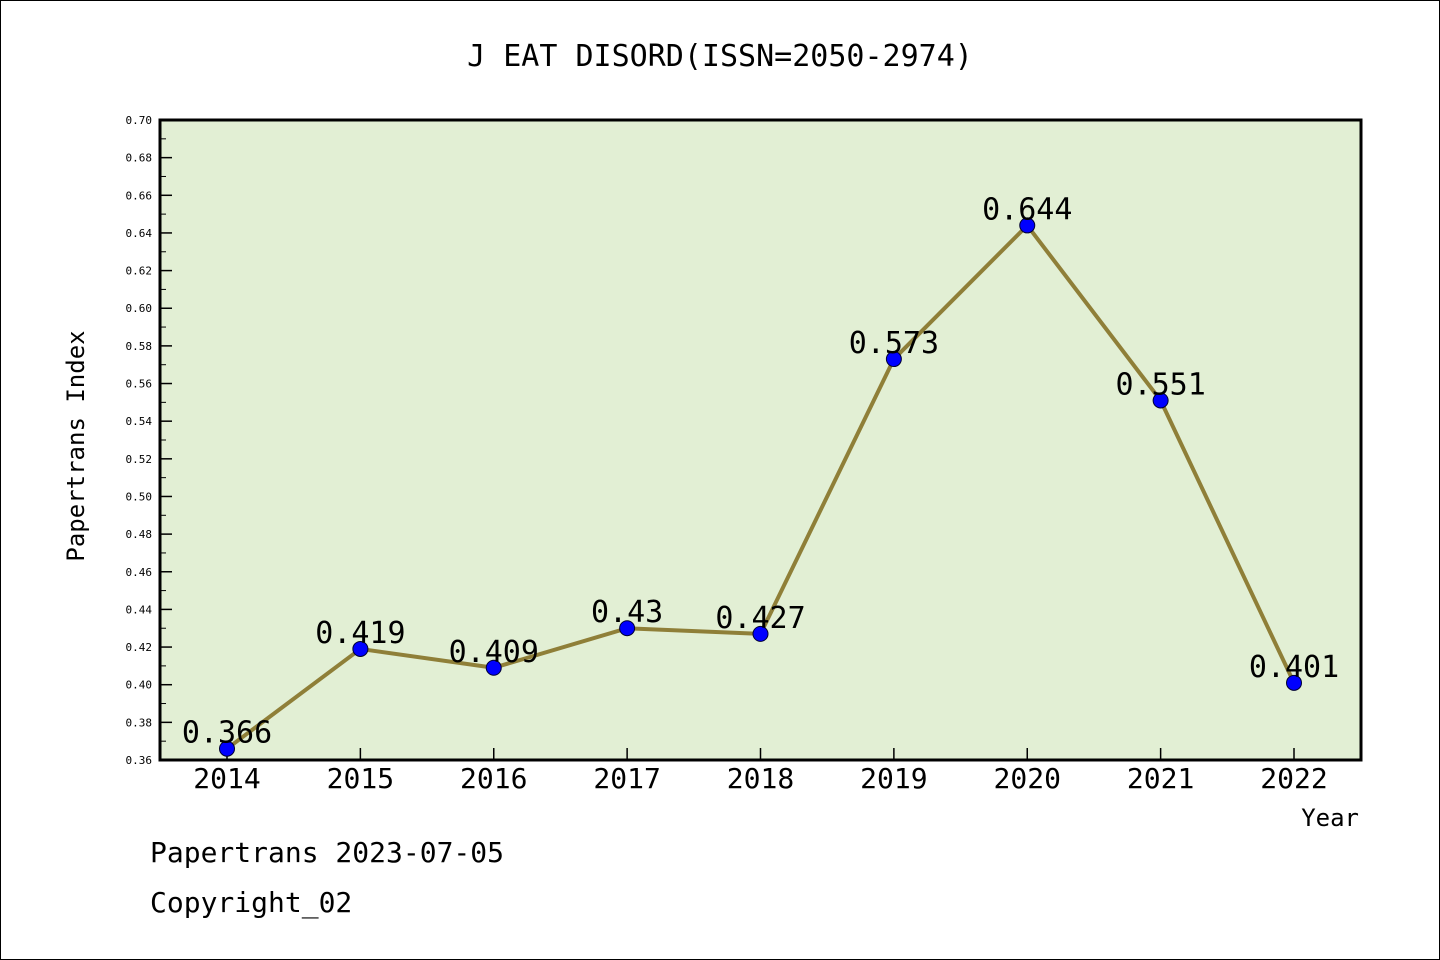 The height and width of the screenshot is (960, 1440). I want to click on data-label: 0.427, so click(760, 618).